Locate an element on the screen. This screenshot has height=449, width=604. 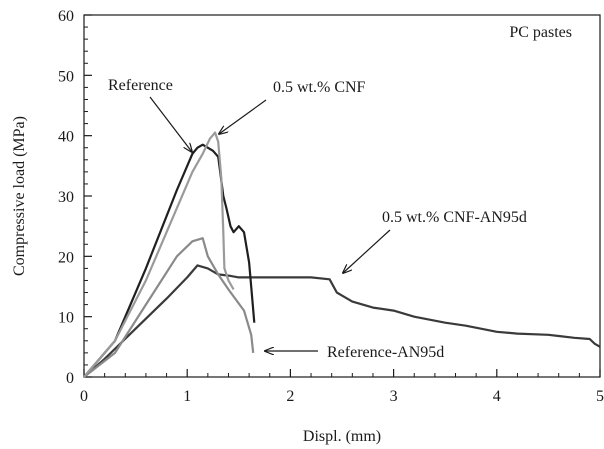
x-tick-label: 5 is located at coordinates (600, 396).